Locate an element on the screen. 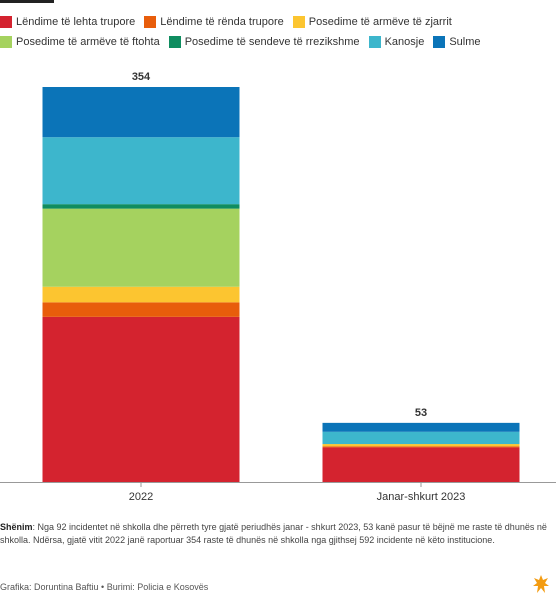 This screenshot has height=600, width=556. legend-label: Sulme is located at coordinates (465, 42).